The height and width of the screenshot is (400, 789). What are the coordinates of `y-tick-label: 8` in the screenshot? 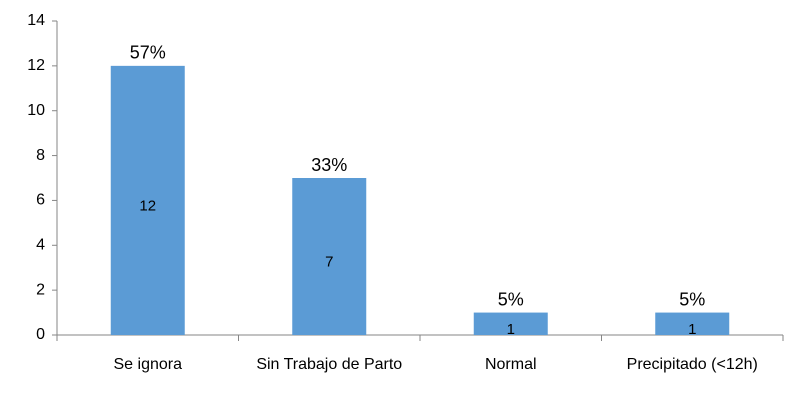 It's located at (40, 155).